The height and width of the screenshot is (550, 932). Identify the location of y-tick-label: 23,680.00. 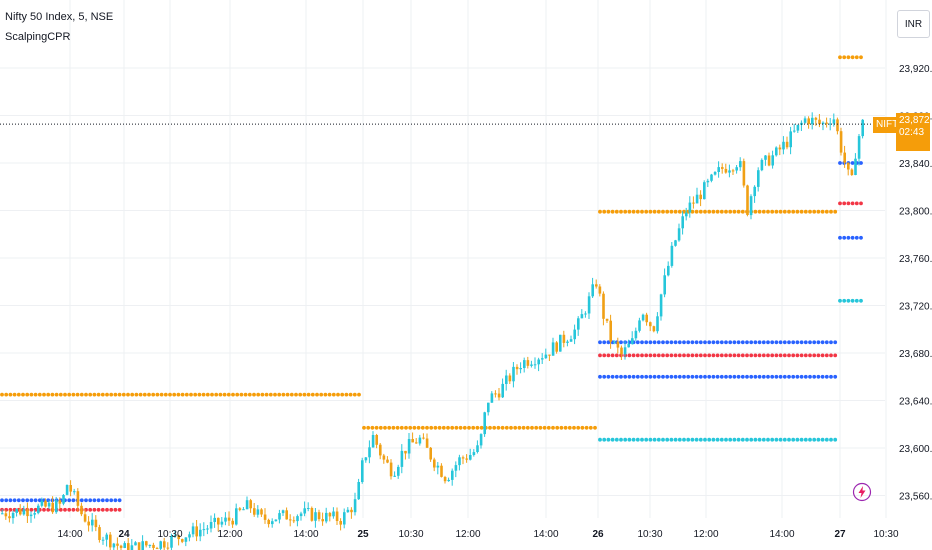
(915, 354).